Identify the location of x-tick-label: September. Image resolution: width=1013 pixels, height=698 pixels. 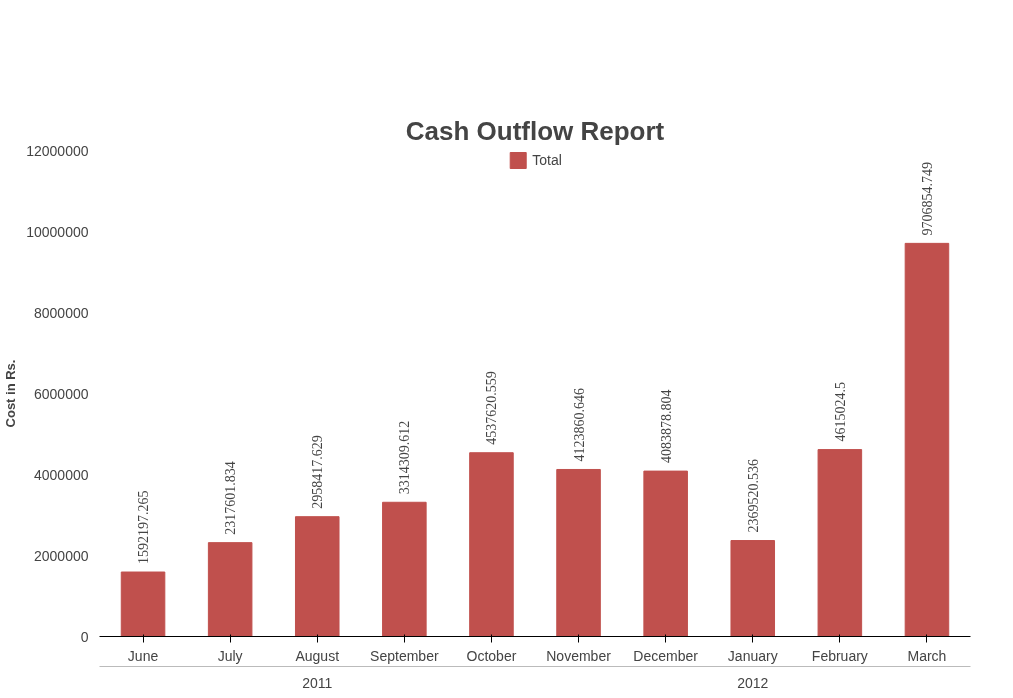
(404, 655).